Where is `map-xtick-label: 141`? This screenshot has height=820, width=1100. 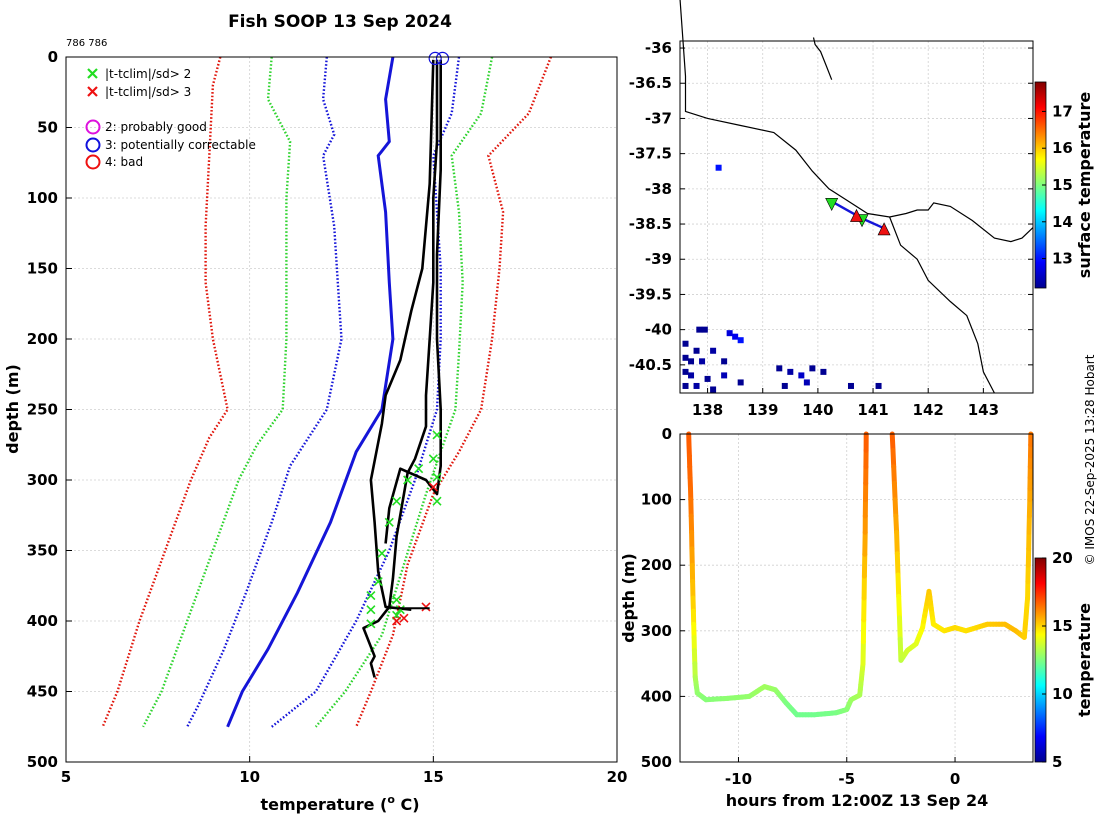 map-xtick-label: 141 is located at coordinates (872, 410).